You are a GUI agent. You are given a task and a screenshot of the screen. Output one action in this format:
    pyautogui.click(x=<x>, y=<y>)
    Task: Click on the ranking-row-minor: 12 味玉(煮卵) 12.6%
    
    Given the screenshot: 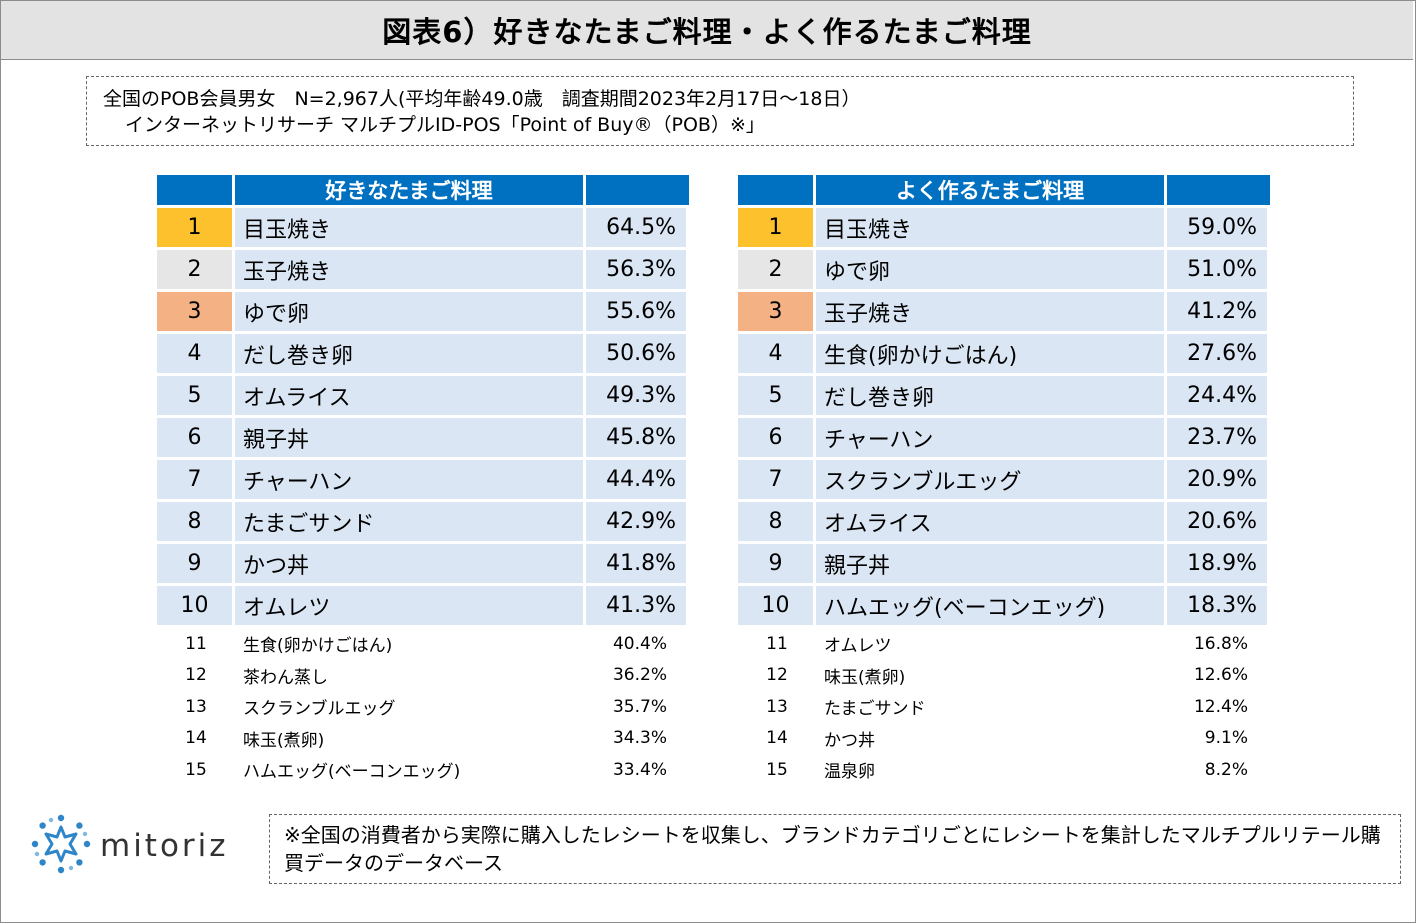 What is the action you would take?
    pyautogui.click(x=1004, y=675)
    